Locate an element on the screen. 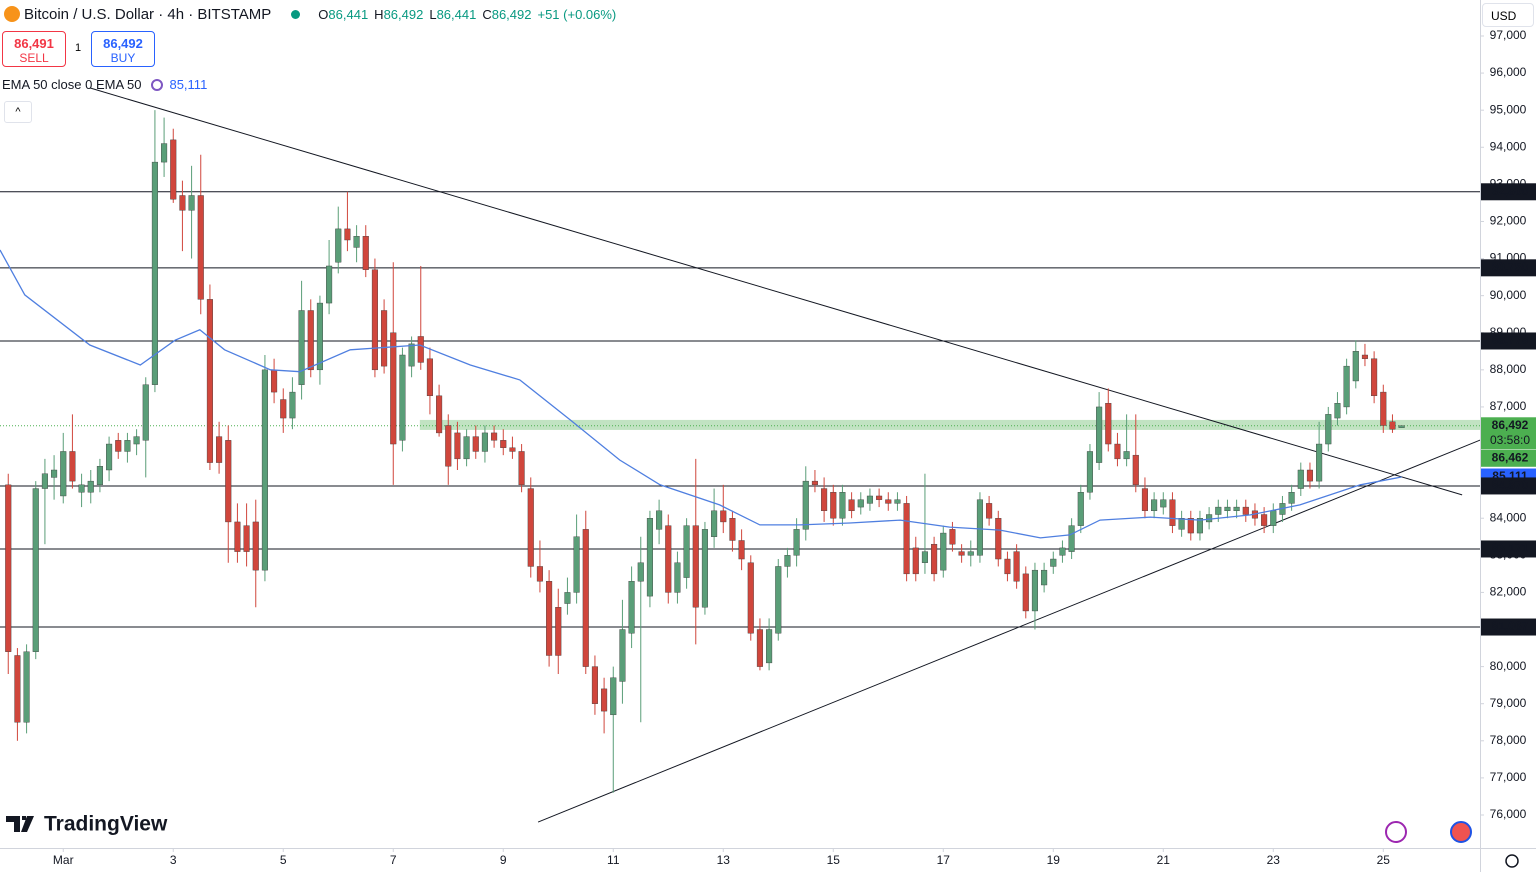 The image size is (1536, 872). currency-select: USD is located at coordinates (1508, 15).